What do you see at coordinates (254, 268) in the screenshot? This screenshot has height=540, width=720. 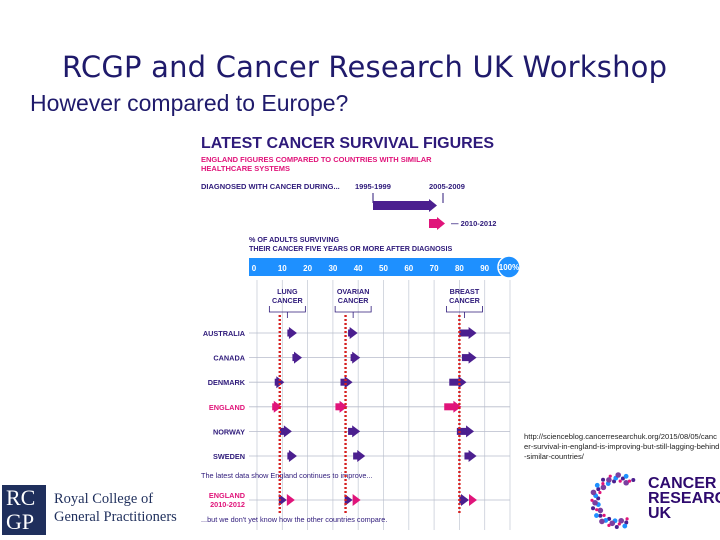 I see `x-tick-label: 0` at bounding box center [254, 268].